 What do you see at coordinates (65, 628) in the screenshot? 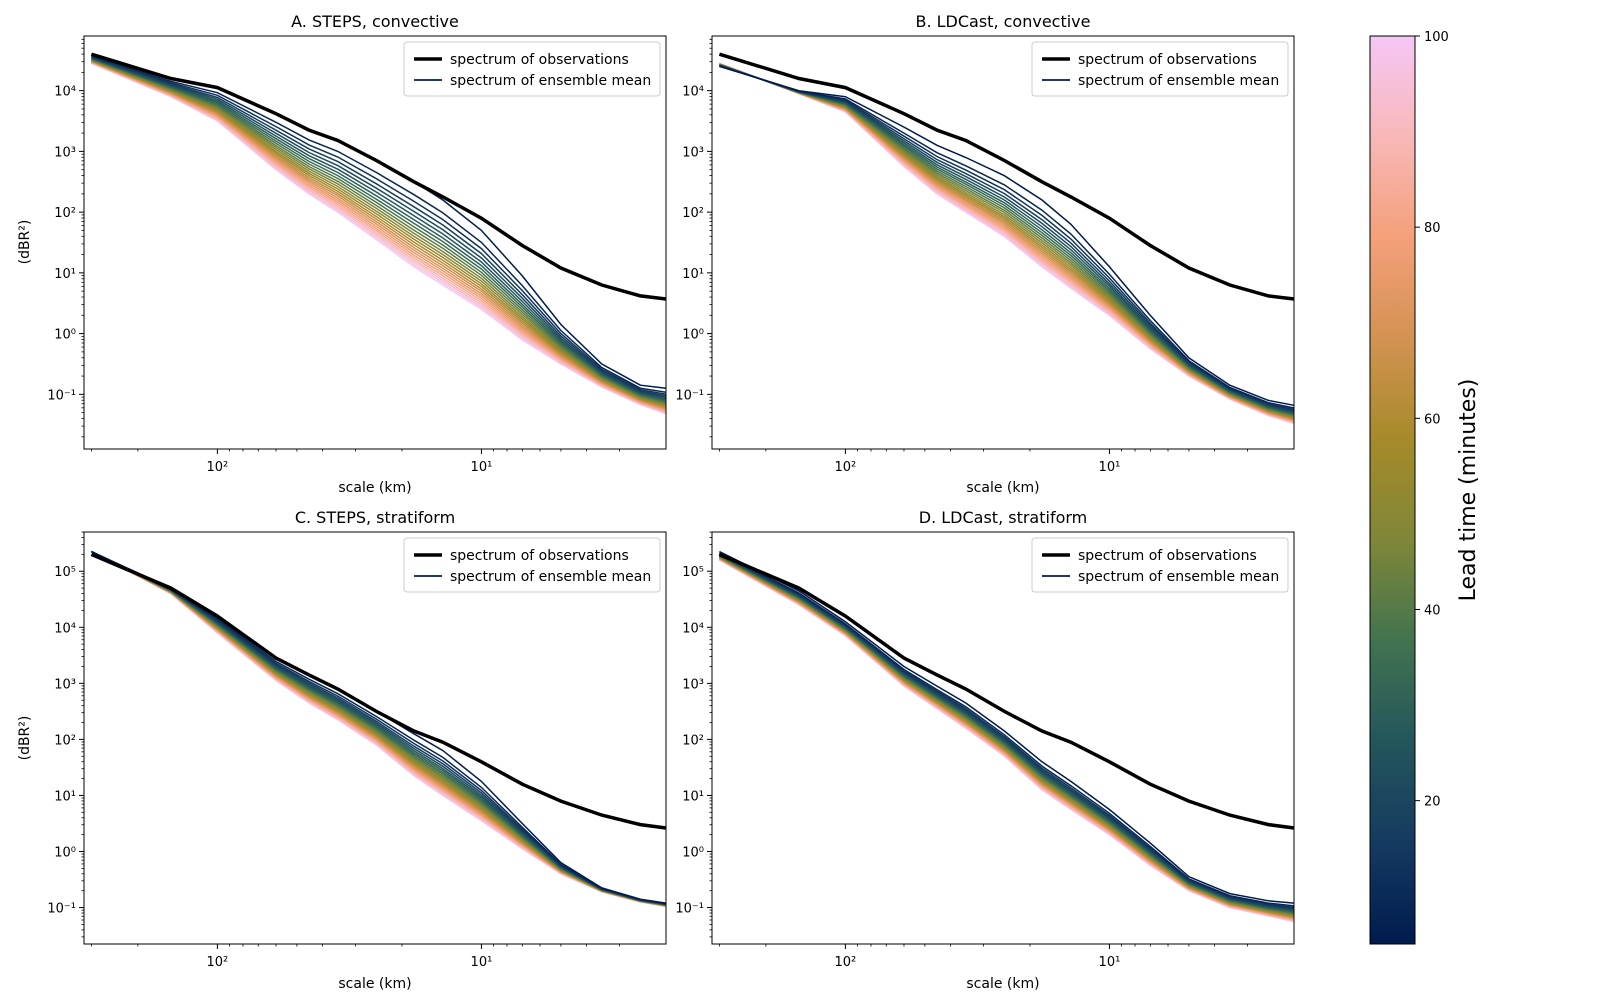
I see `panel-c-ytick-label: 10⁴` at bounding box center [65, 628].